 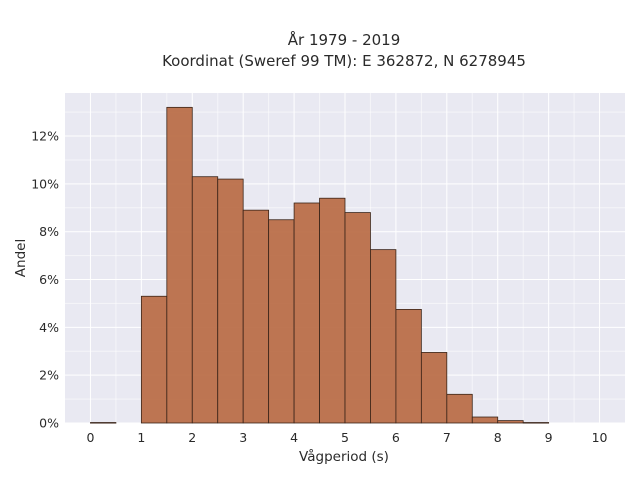 I want to click on y-axis-ticks: 0% 2% 4% 6% 8% 10% 12%, so click(x=45, y=280).